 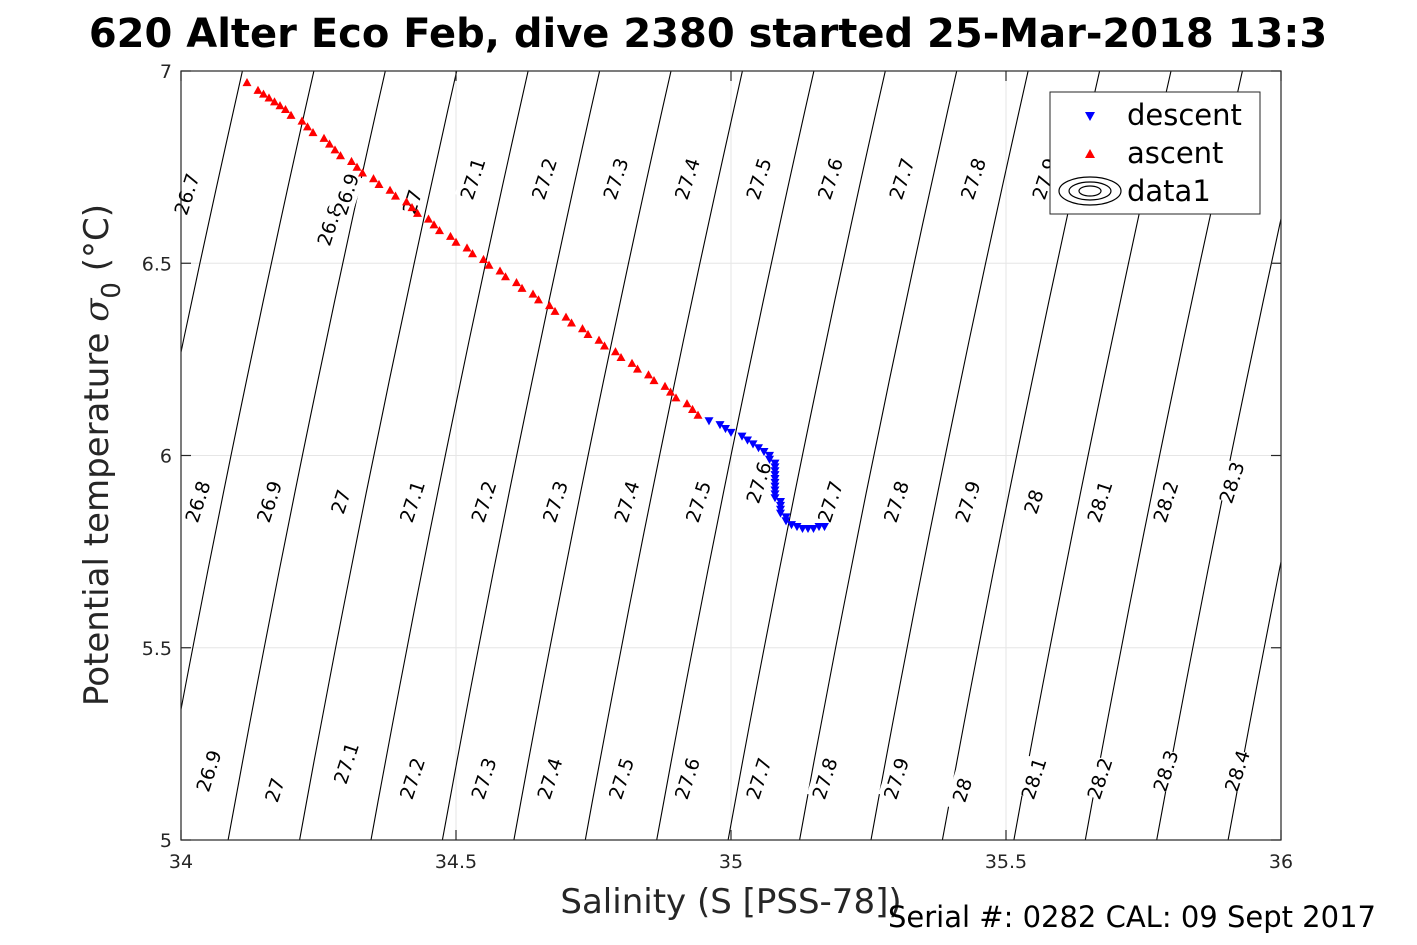 I want to click on y-axis-label-unit: (°C), so click(x=97, y=243).